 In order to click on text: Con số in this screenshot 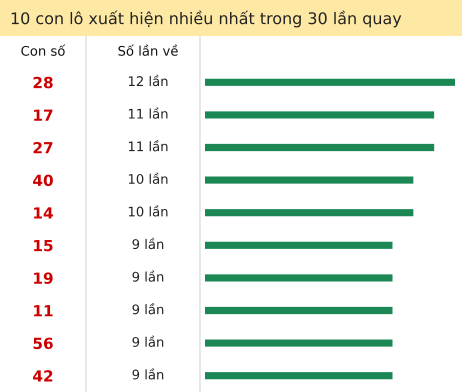, I will do `click(43, 50)`.